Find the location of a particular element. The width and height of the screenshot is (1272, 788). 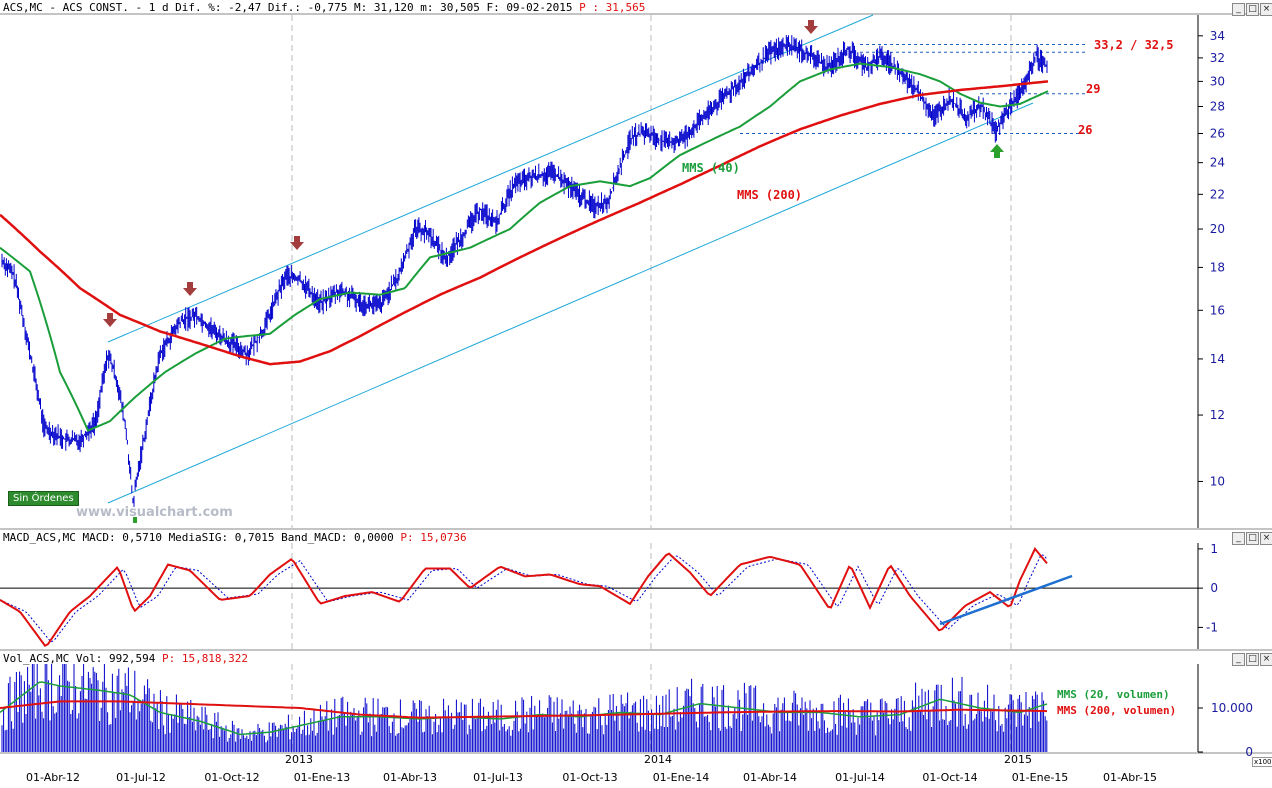

macd-line is located at coordinates (524, 597).